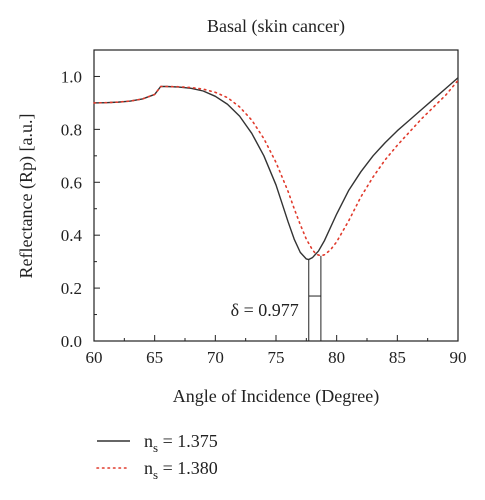  I want to click on y-axis-label: Reflectance (Rp) [a.u.], so click(26, 196).